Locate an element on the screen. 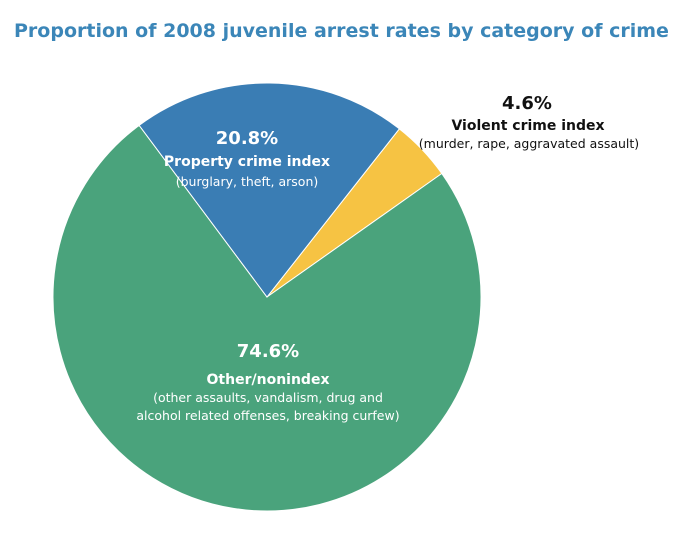 The width and height of the screenshot is (694, 542). slice-name-property: Property crime index is located at coordinates (247, 162).